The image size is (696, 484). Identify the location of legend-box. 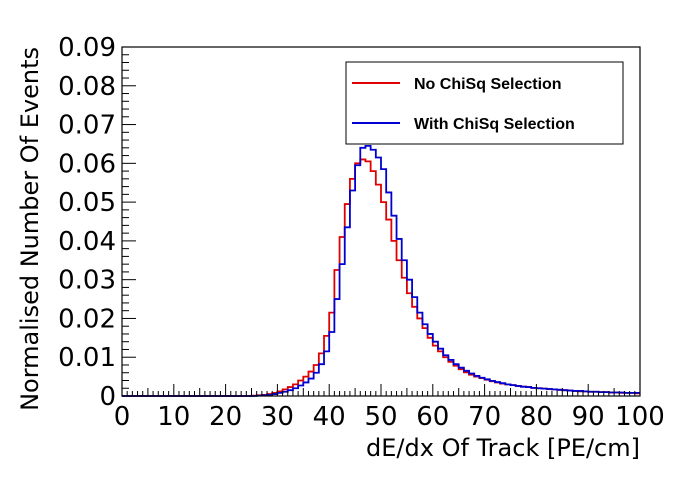
(484, 103).